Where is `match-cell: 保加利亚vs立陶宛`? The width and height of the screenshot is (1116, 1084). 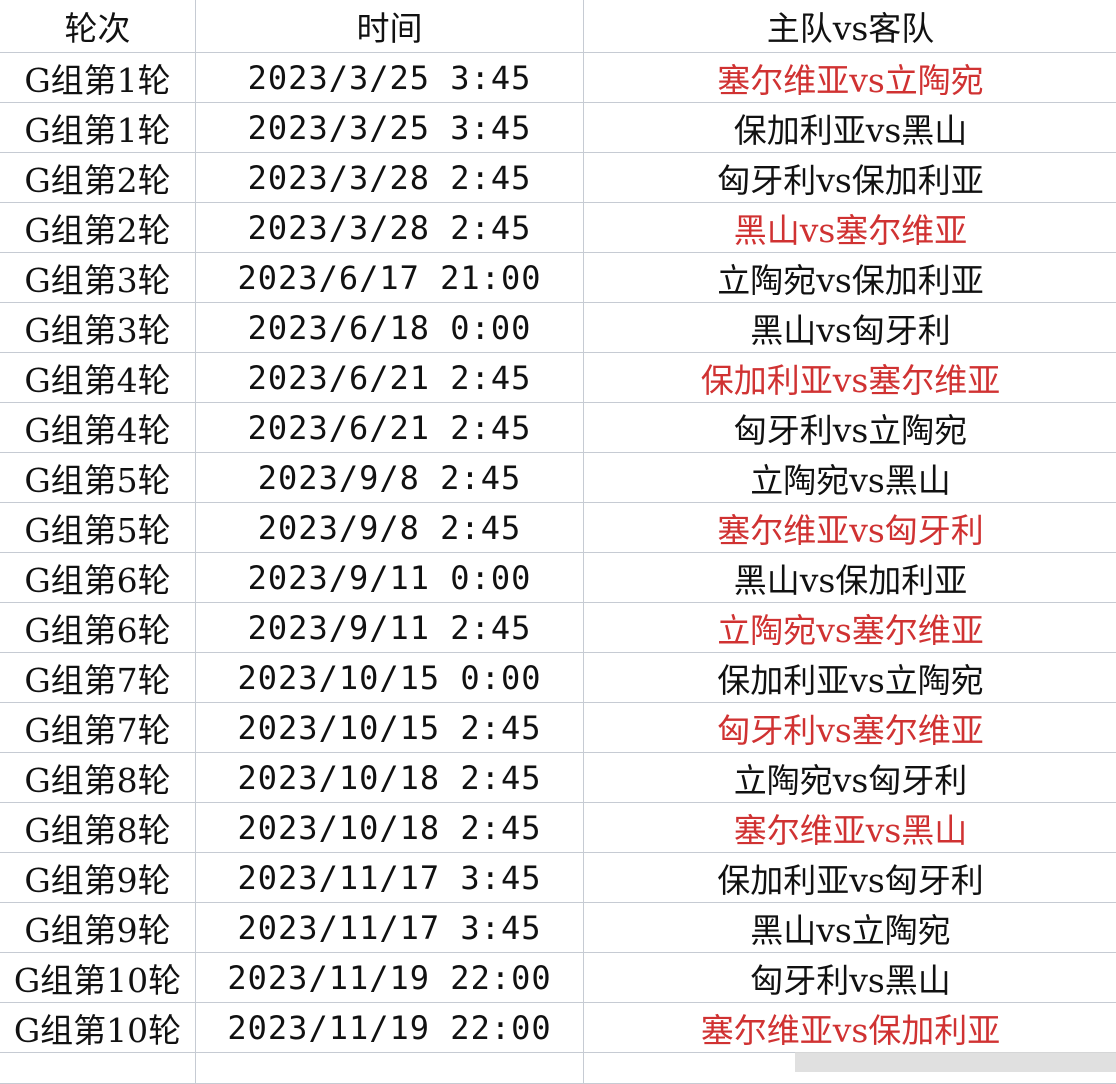
match-cell: 保加利亚vs立陶宛 is located at coordinates (850, 678).